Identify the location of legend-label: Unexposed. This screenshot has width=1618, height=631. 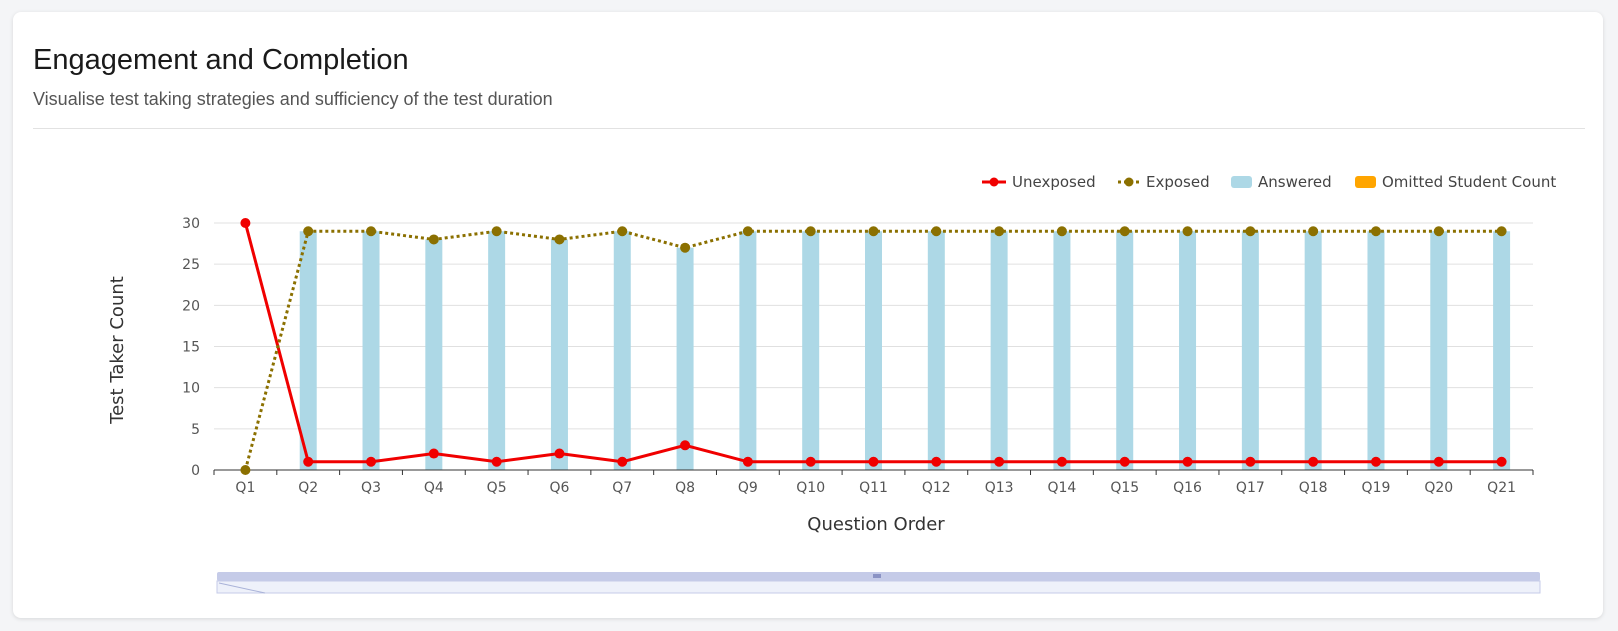
(1054, 182).